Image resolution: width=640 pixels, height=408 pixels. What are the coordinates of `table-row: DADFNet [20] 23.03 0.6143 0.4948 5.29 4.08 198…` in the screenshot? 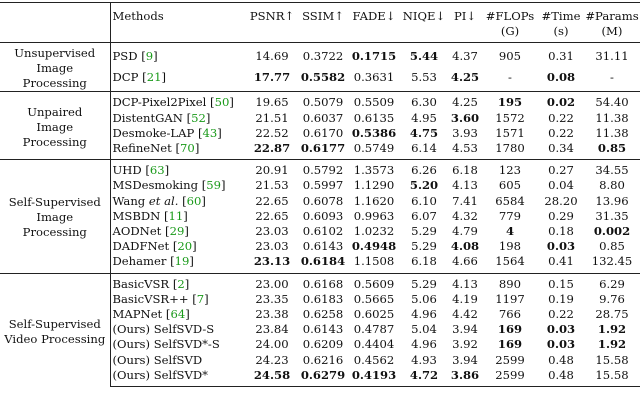 It's located at (320, 246).